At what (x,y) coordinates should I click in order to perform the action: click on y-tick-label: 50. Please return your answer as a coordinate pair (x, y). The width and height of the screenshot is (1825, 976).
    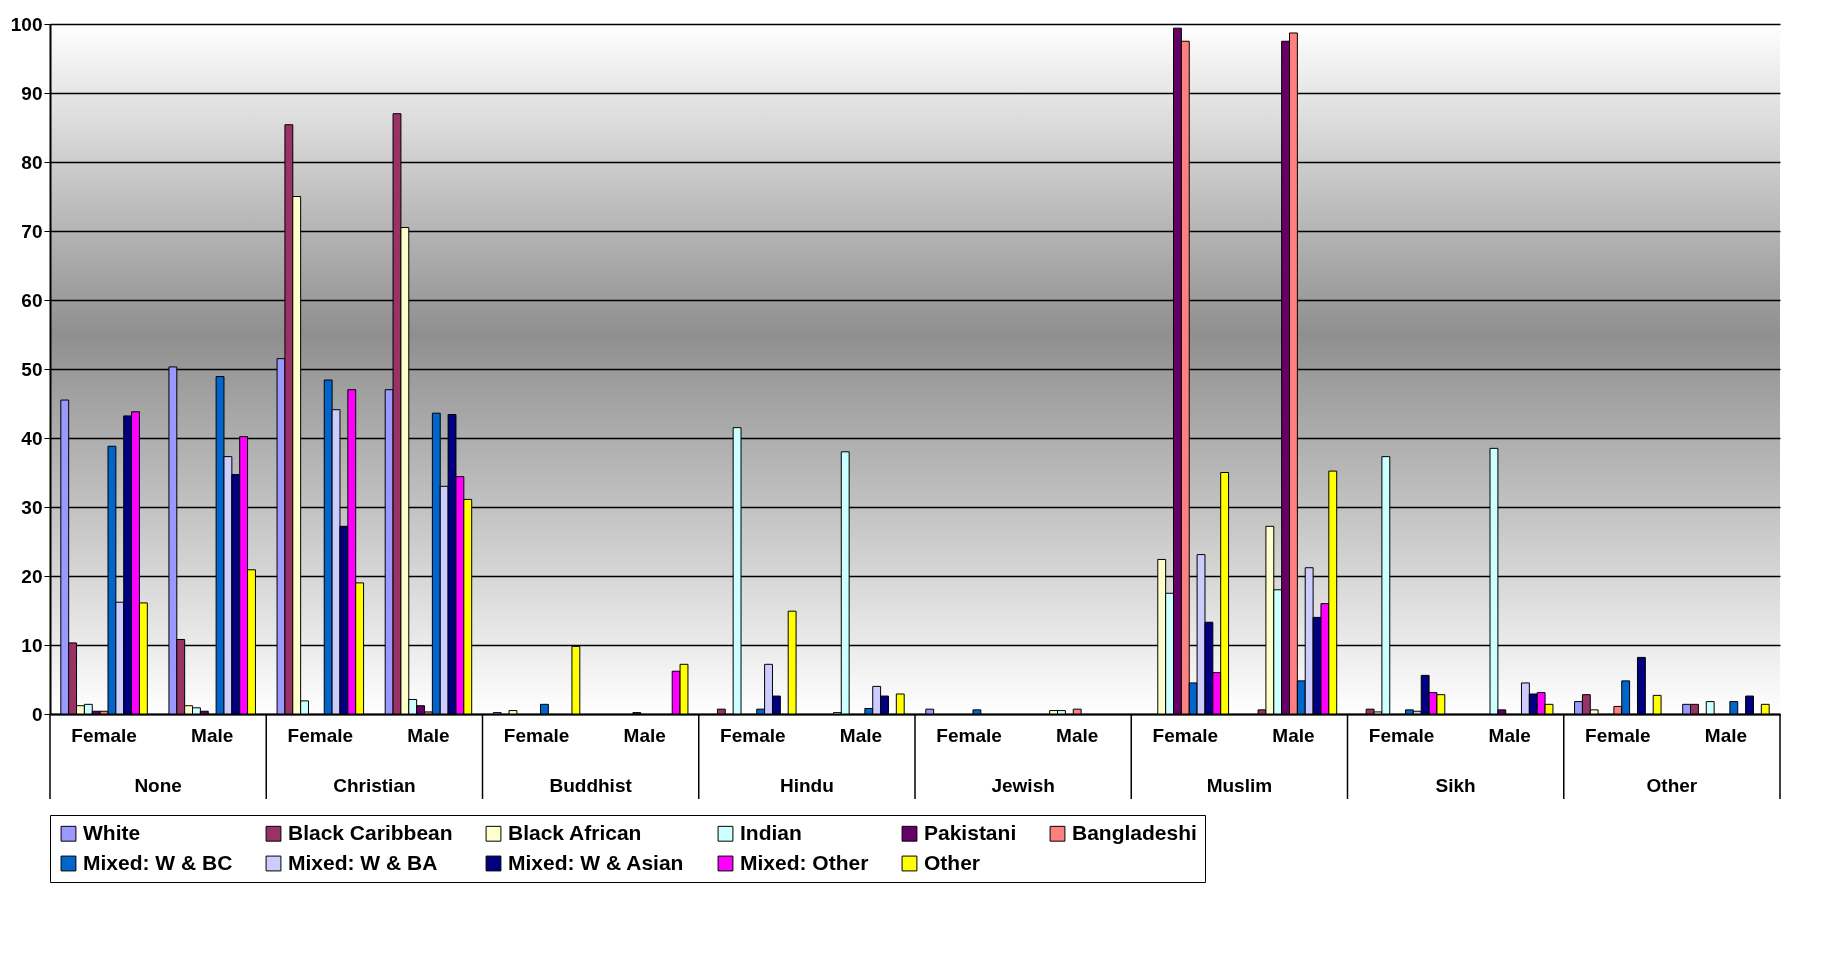
    Looking at the image, I should click on (32, 369).